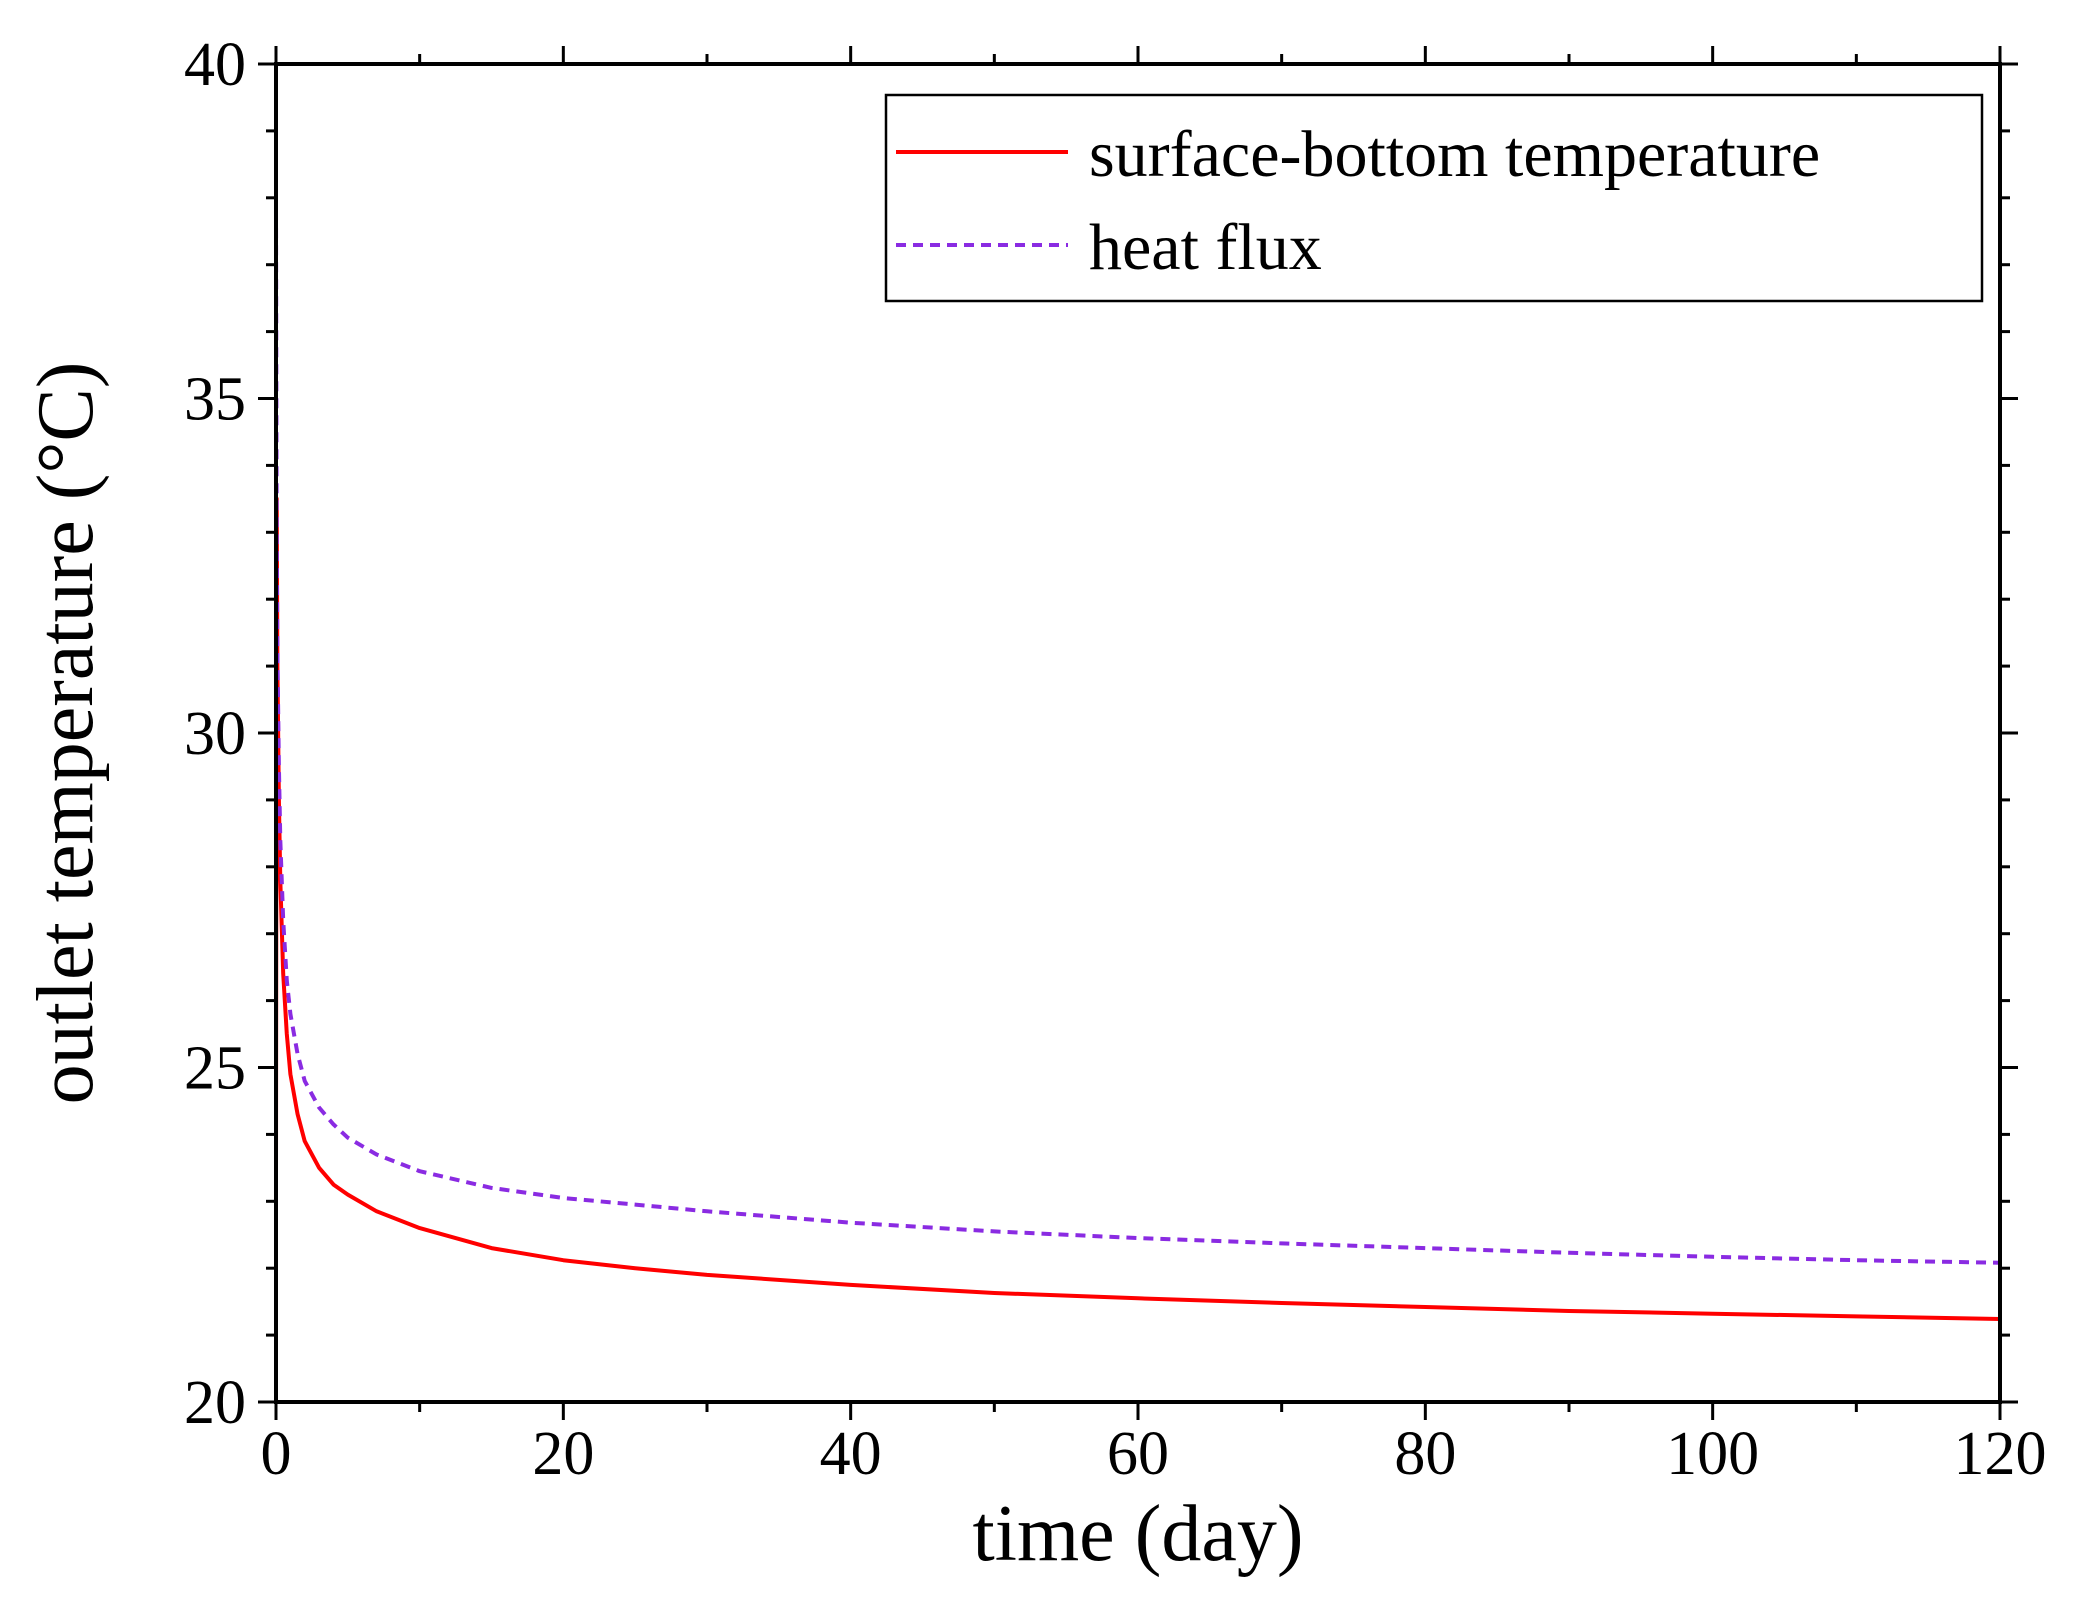 The image size is (2073, 1598). Describe the element at coordinates (563, 1454) in the screenshot. I see `x-tick-label: 20` at that location.